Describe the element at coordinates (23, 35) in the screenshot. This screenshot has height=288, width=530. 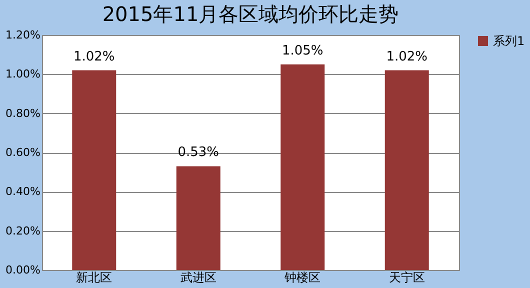
I see `y-tick-label: 1.20%` at that location.